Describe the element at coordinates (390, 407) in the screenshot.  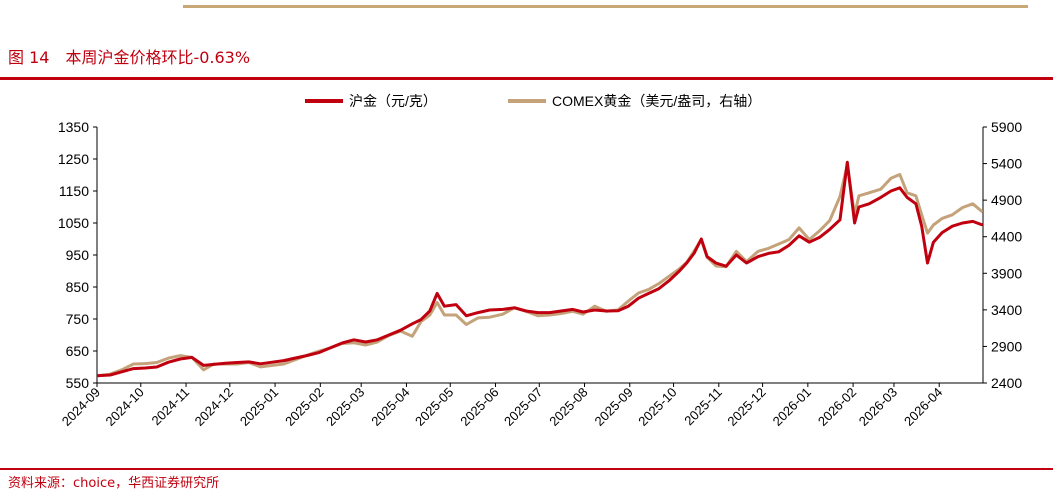
I see `x-tick-label: 2025-04` at that location.